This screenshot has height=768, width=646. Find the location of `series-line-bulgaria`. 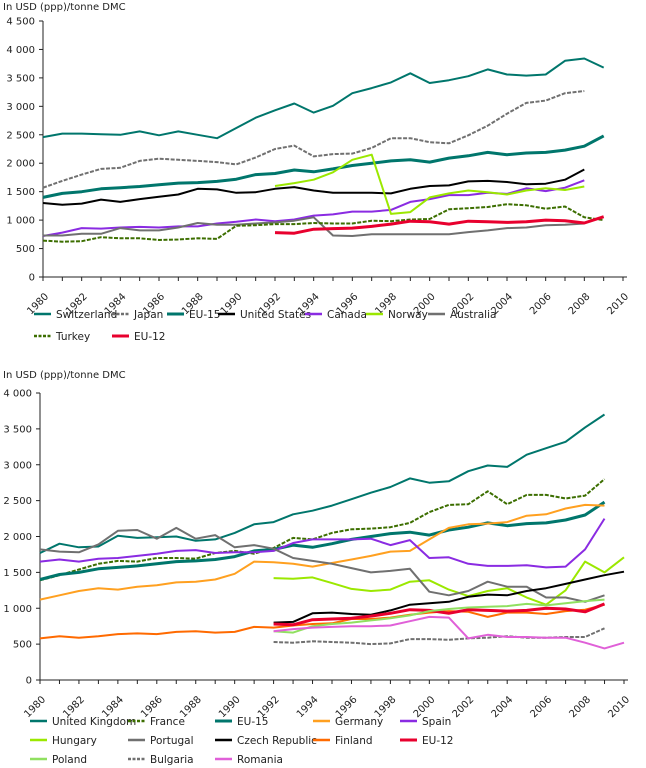

series-line-bulgaria is located at coordinates (439, 636).